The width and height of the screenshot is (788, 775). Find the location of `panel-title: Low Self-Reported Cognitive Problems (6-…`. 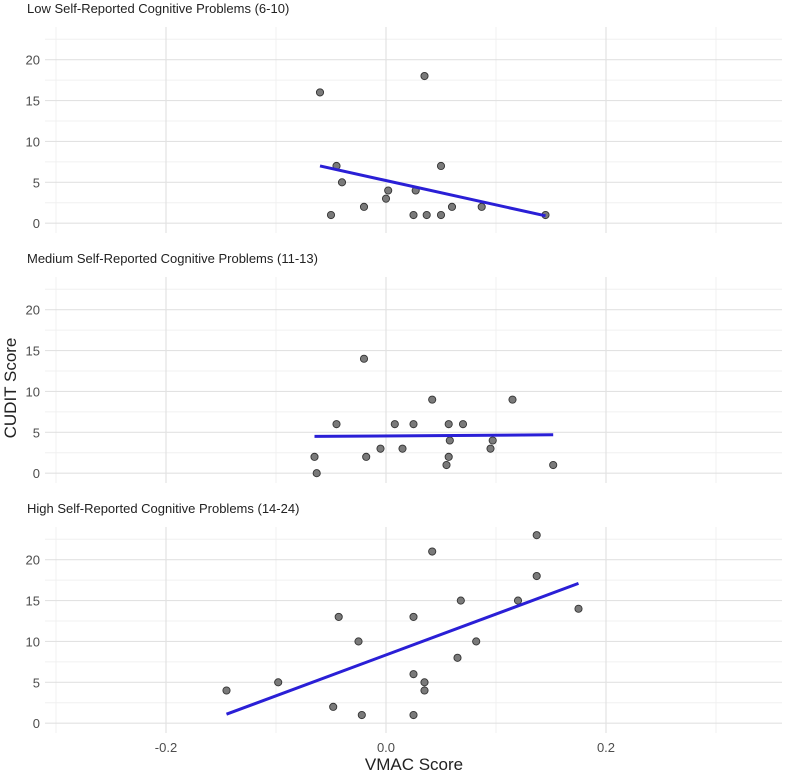

panel-title: Low Self-Reported Cognitive Problems (6-… is located at coordinates (158, 8).